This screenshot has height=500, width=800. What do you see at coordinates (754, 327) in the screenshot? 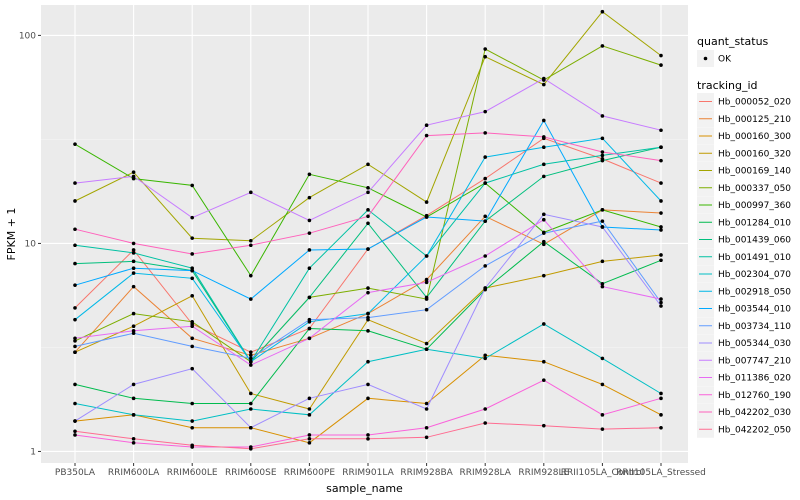
I see `legend-series-label: Hb_003734_110` at bounding box center [754, 327].